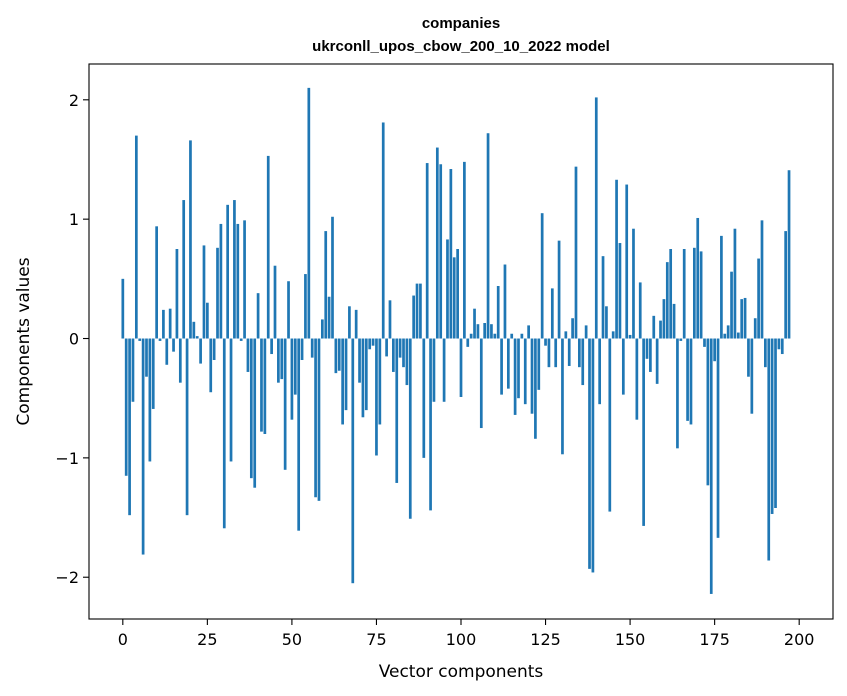 This screenshot has width=847, height=696. What do you see at coordinates (630, 639) in the screenshot?
I see `x-tick-label: 150` at bounding box center [630, 639].